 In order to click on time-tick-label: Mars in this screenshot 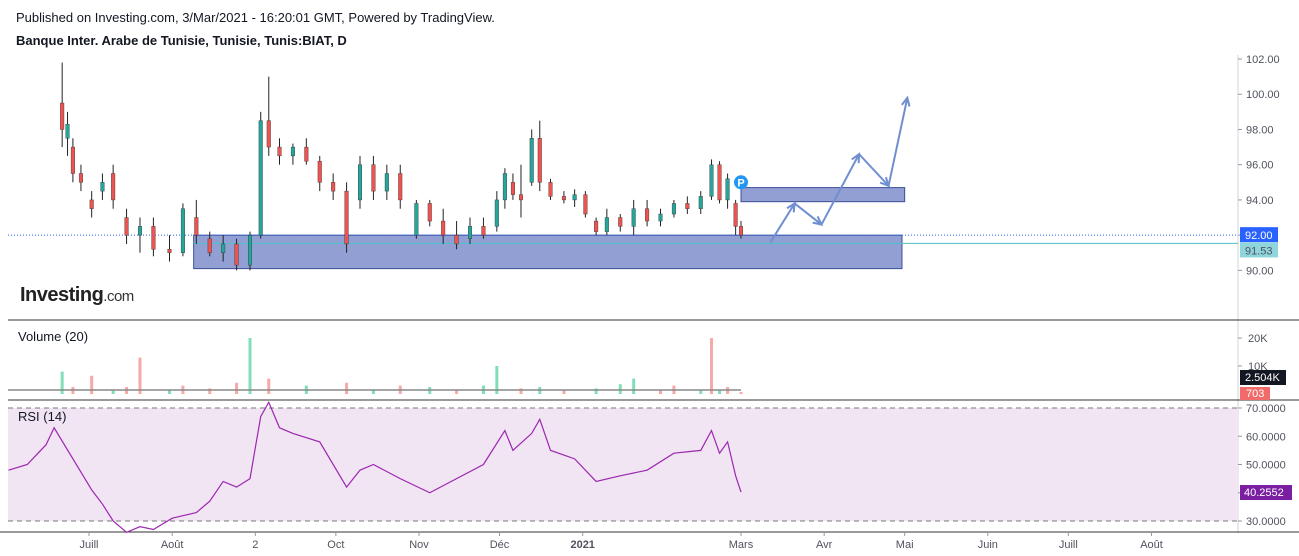, I will do `click(741, 545)`.